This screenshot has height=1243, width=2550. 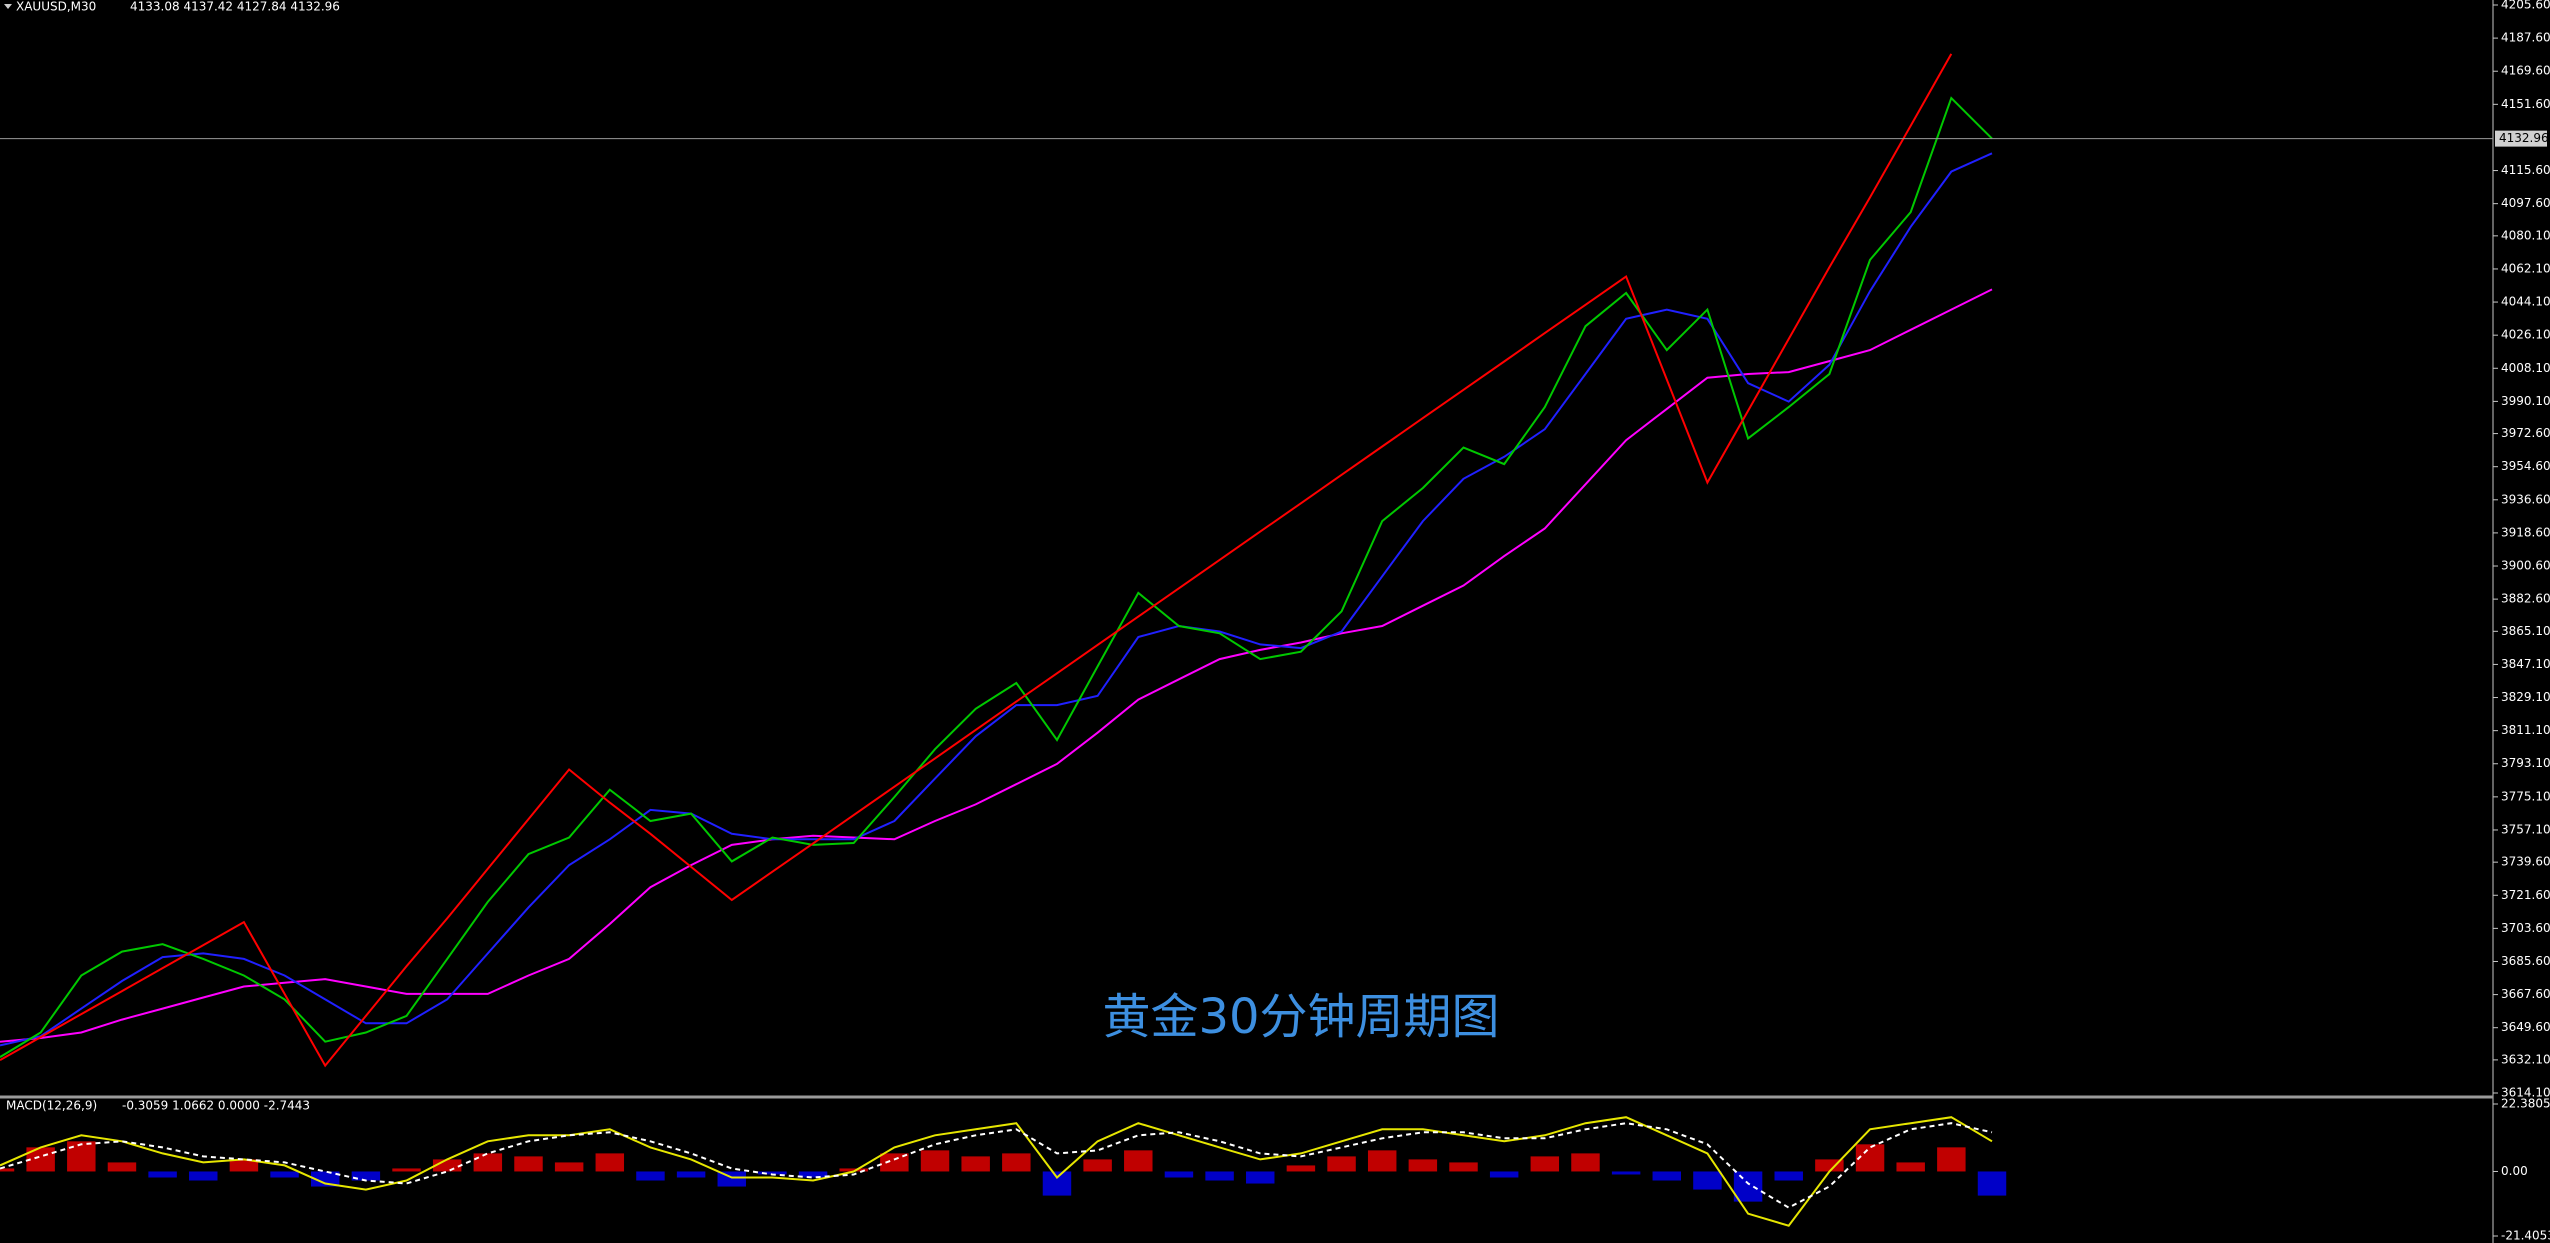 What do you see at coordinates (2525, 6) in the screenshot?
I see `y-tick-label: 4205.60` at bounding box center [2525, 6].